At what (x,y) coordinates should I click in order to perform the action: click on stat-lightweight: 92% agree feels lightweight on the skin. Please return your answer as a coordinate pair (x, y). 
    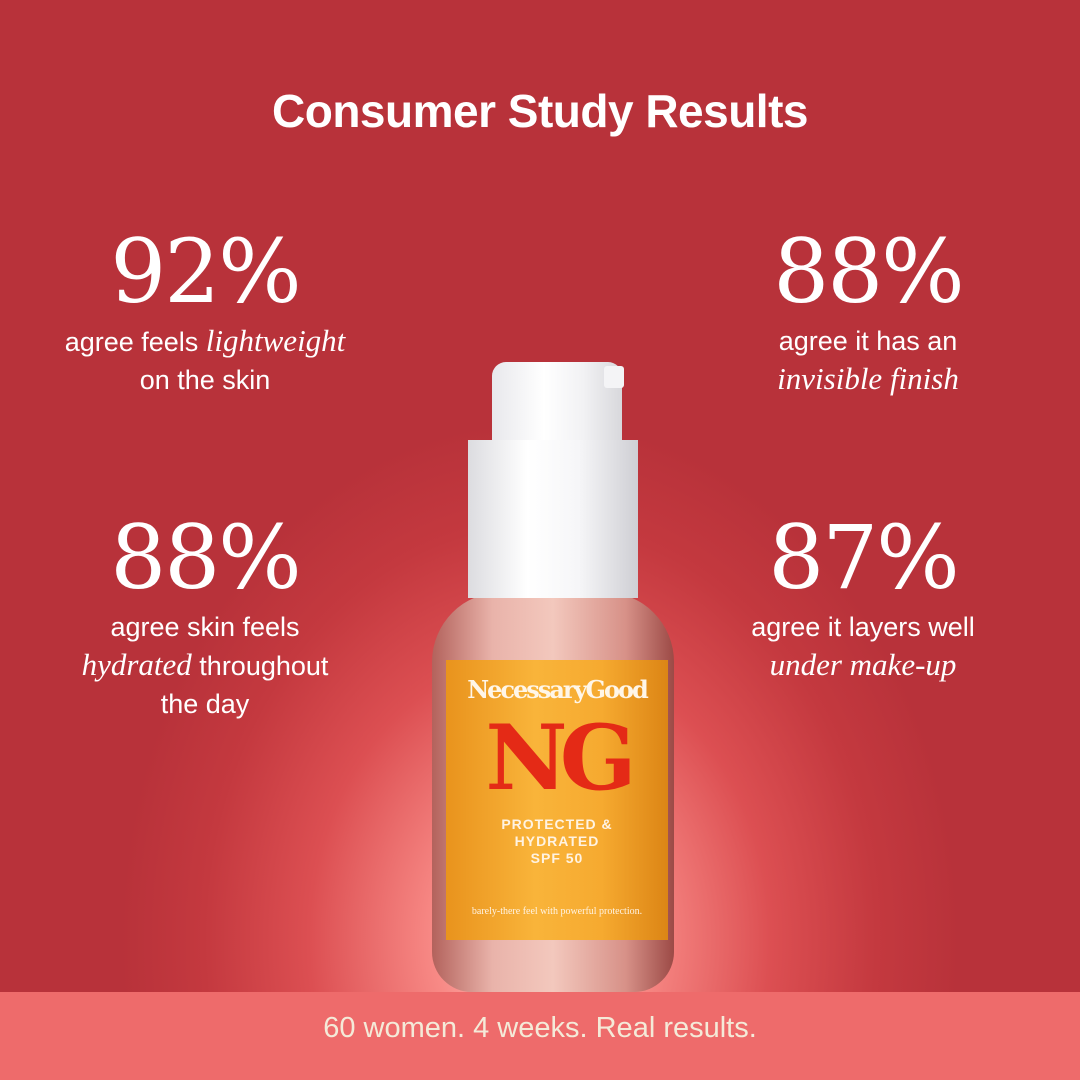
    Looking at the image, I should click on (205, 310).